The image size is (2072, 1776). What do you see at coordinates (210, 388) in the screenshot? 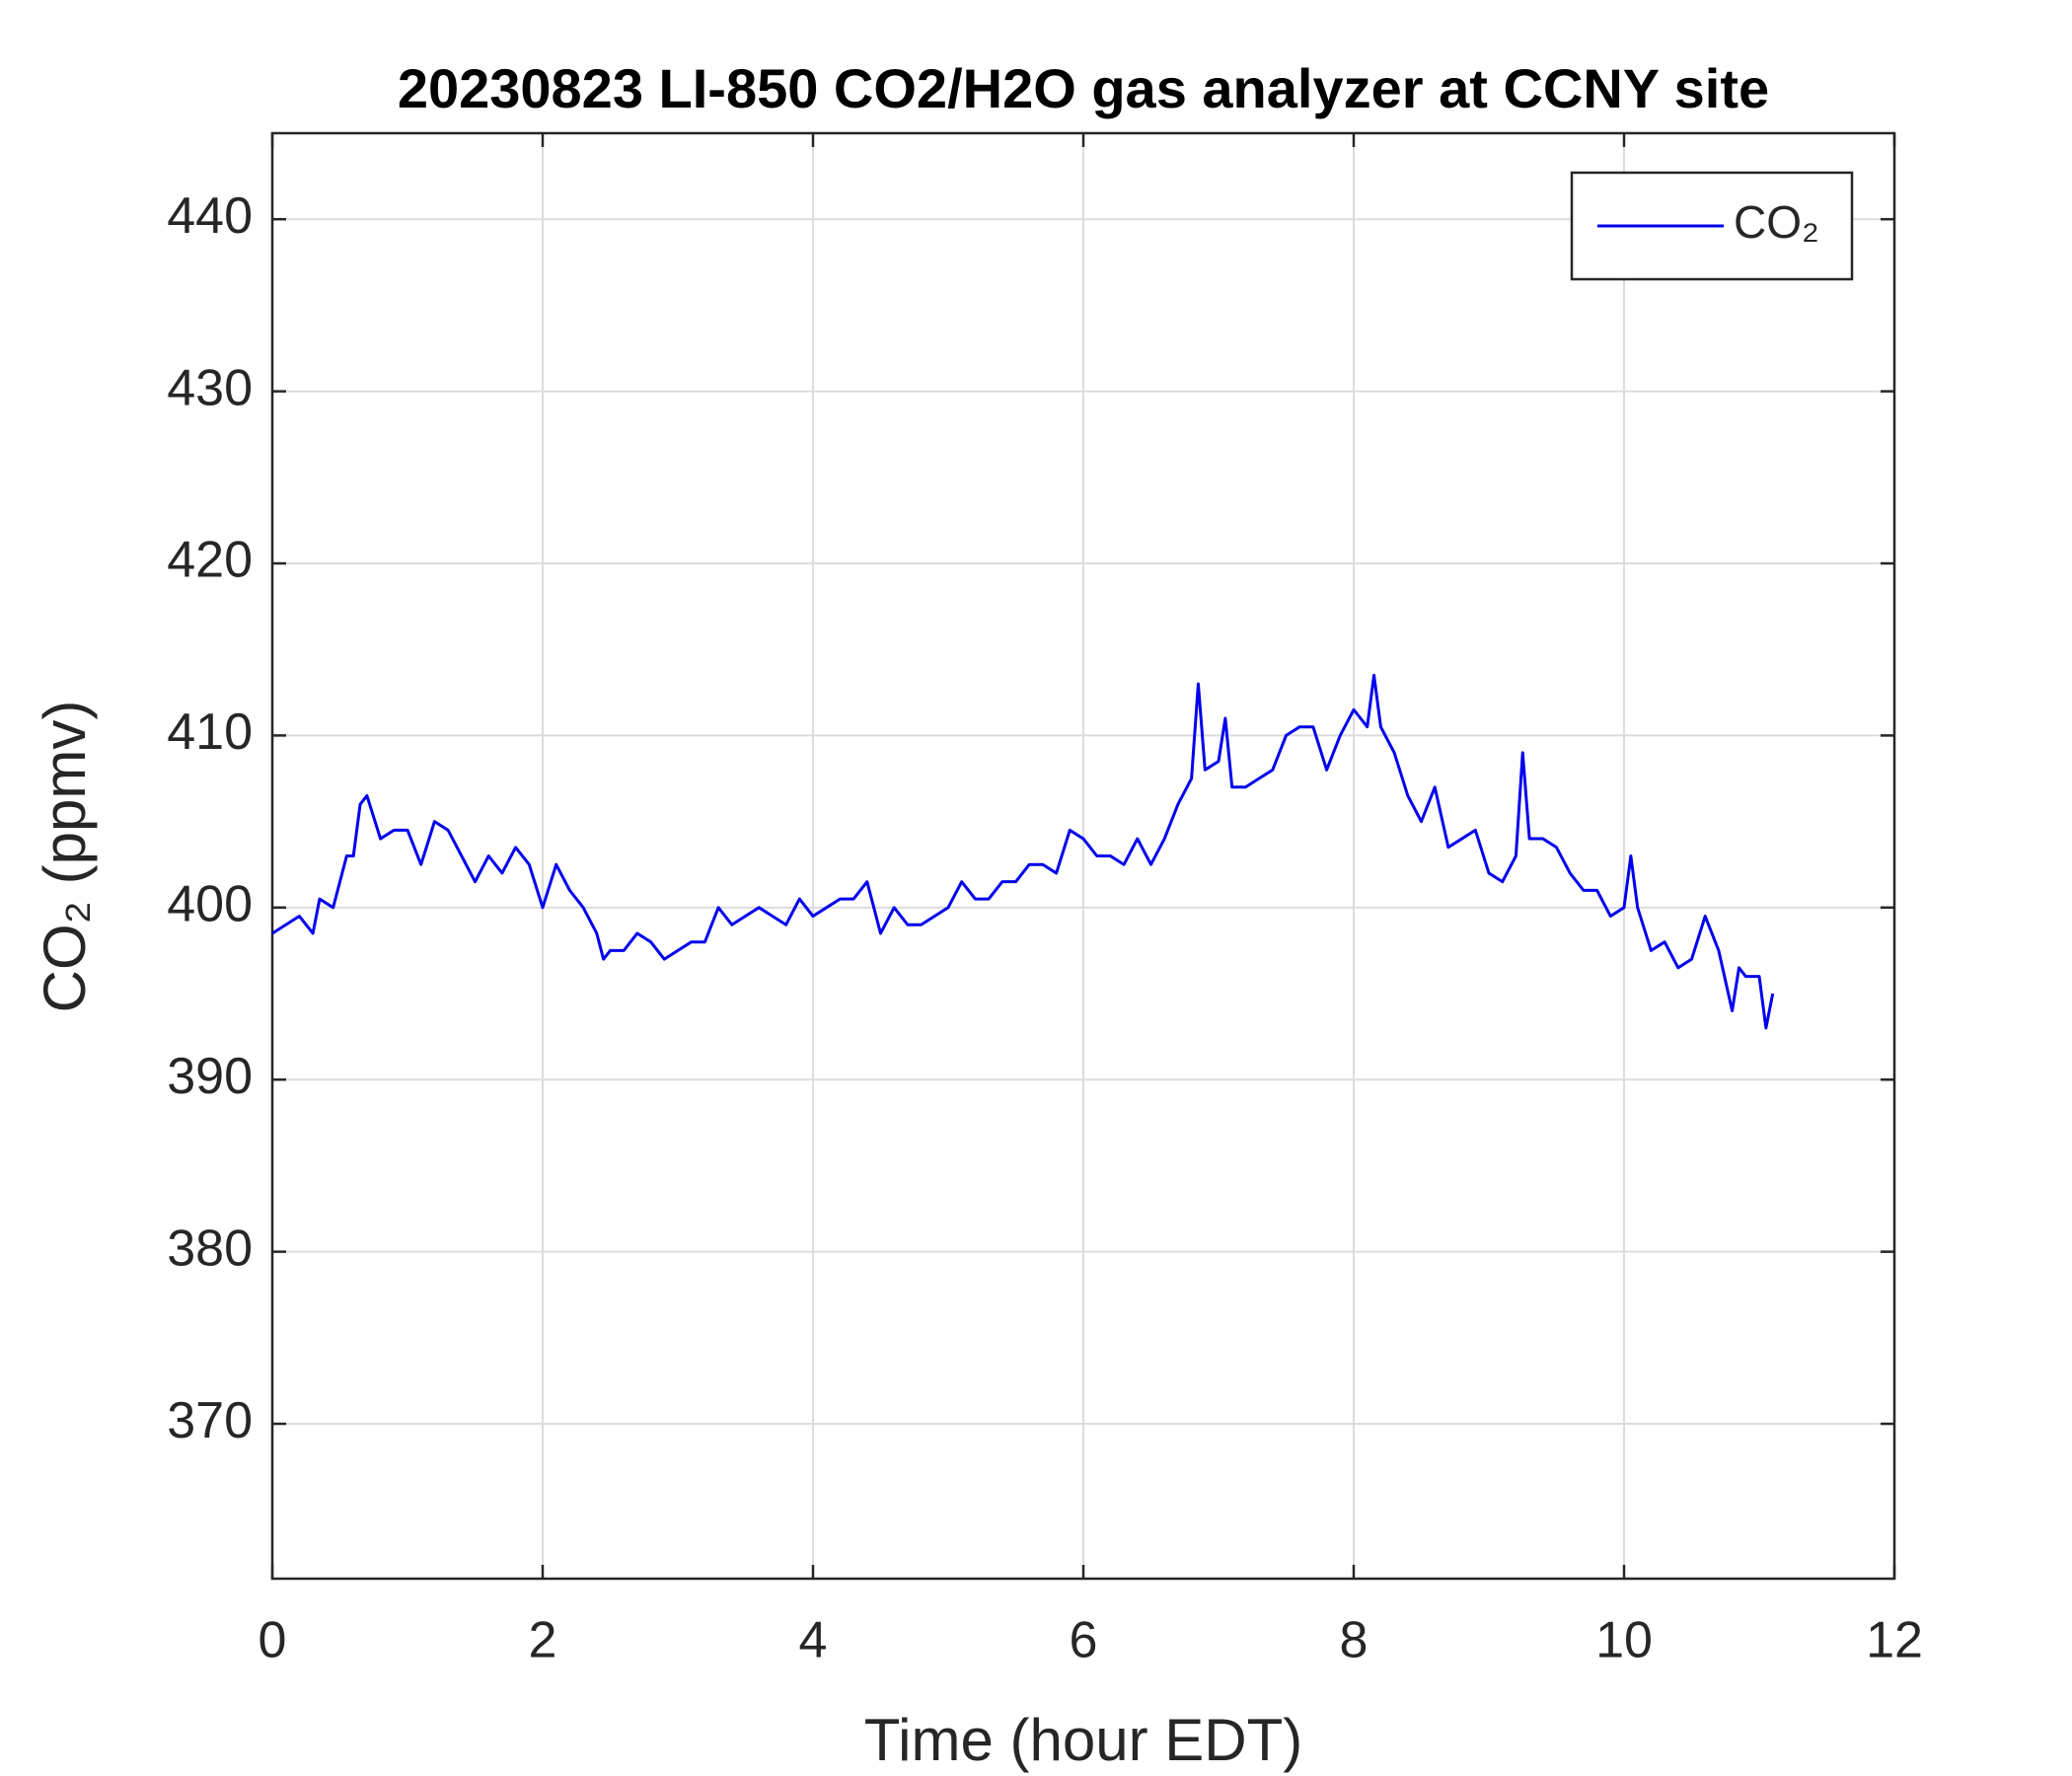
I see `y-tick-label: 430` at bounding box center [210, 388].